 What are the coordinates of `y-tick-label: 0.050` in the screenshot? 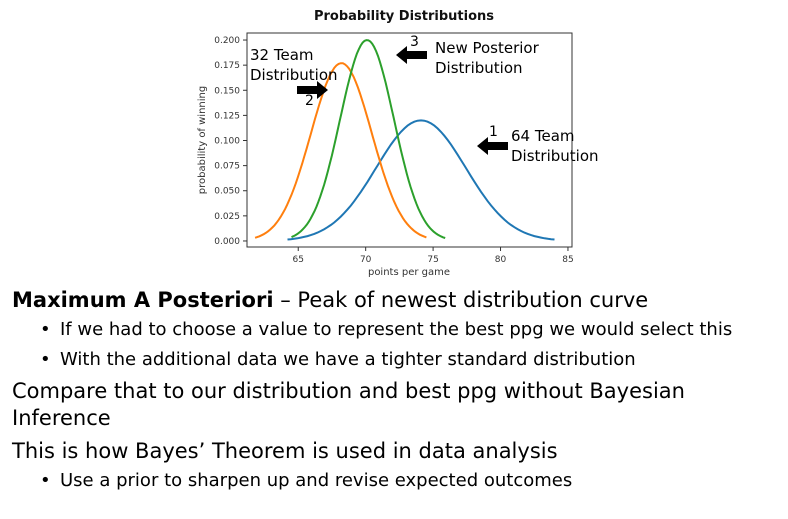 It's located at (227, 192).